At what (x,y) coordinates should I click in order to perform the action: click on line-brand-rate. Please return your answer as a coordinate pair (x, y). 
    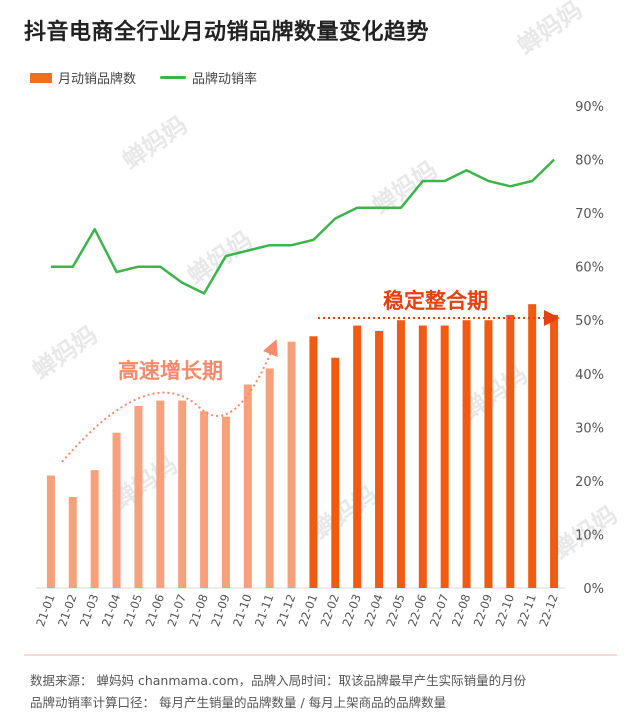
    Looking at the image, I should click on (302, 226).